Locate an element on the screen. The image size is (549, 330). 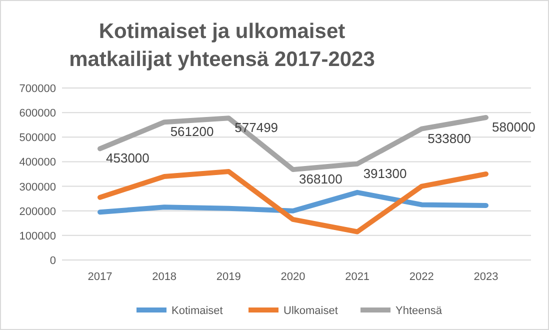
x-tick-label: 2020 is located at coordinates (293, 277).